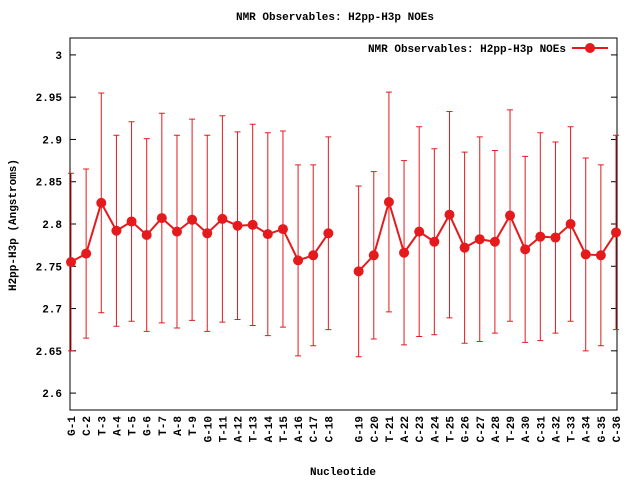 The width and height of the screenshot is (640, 480). What do you see at coordinates (361, 429) in the screenshot?
I see `x-tick-label: G-19` at bounding box center [361, 429].